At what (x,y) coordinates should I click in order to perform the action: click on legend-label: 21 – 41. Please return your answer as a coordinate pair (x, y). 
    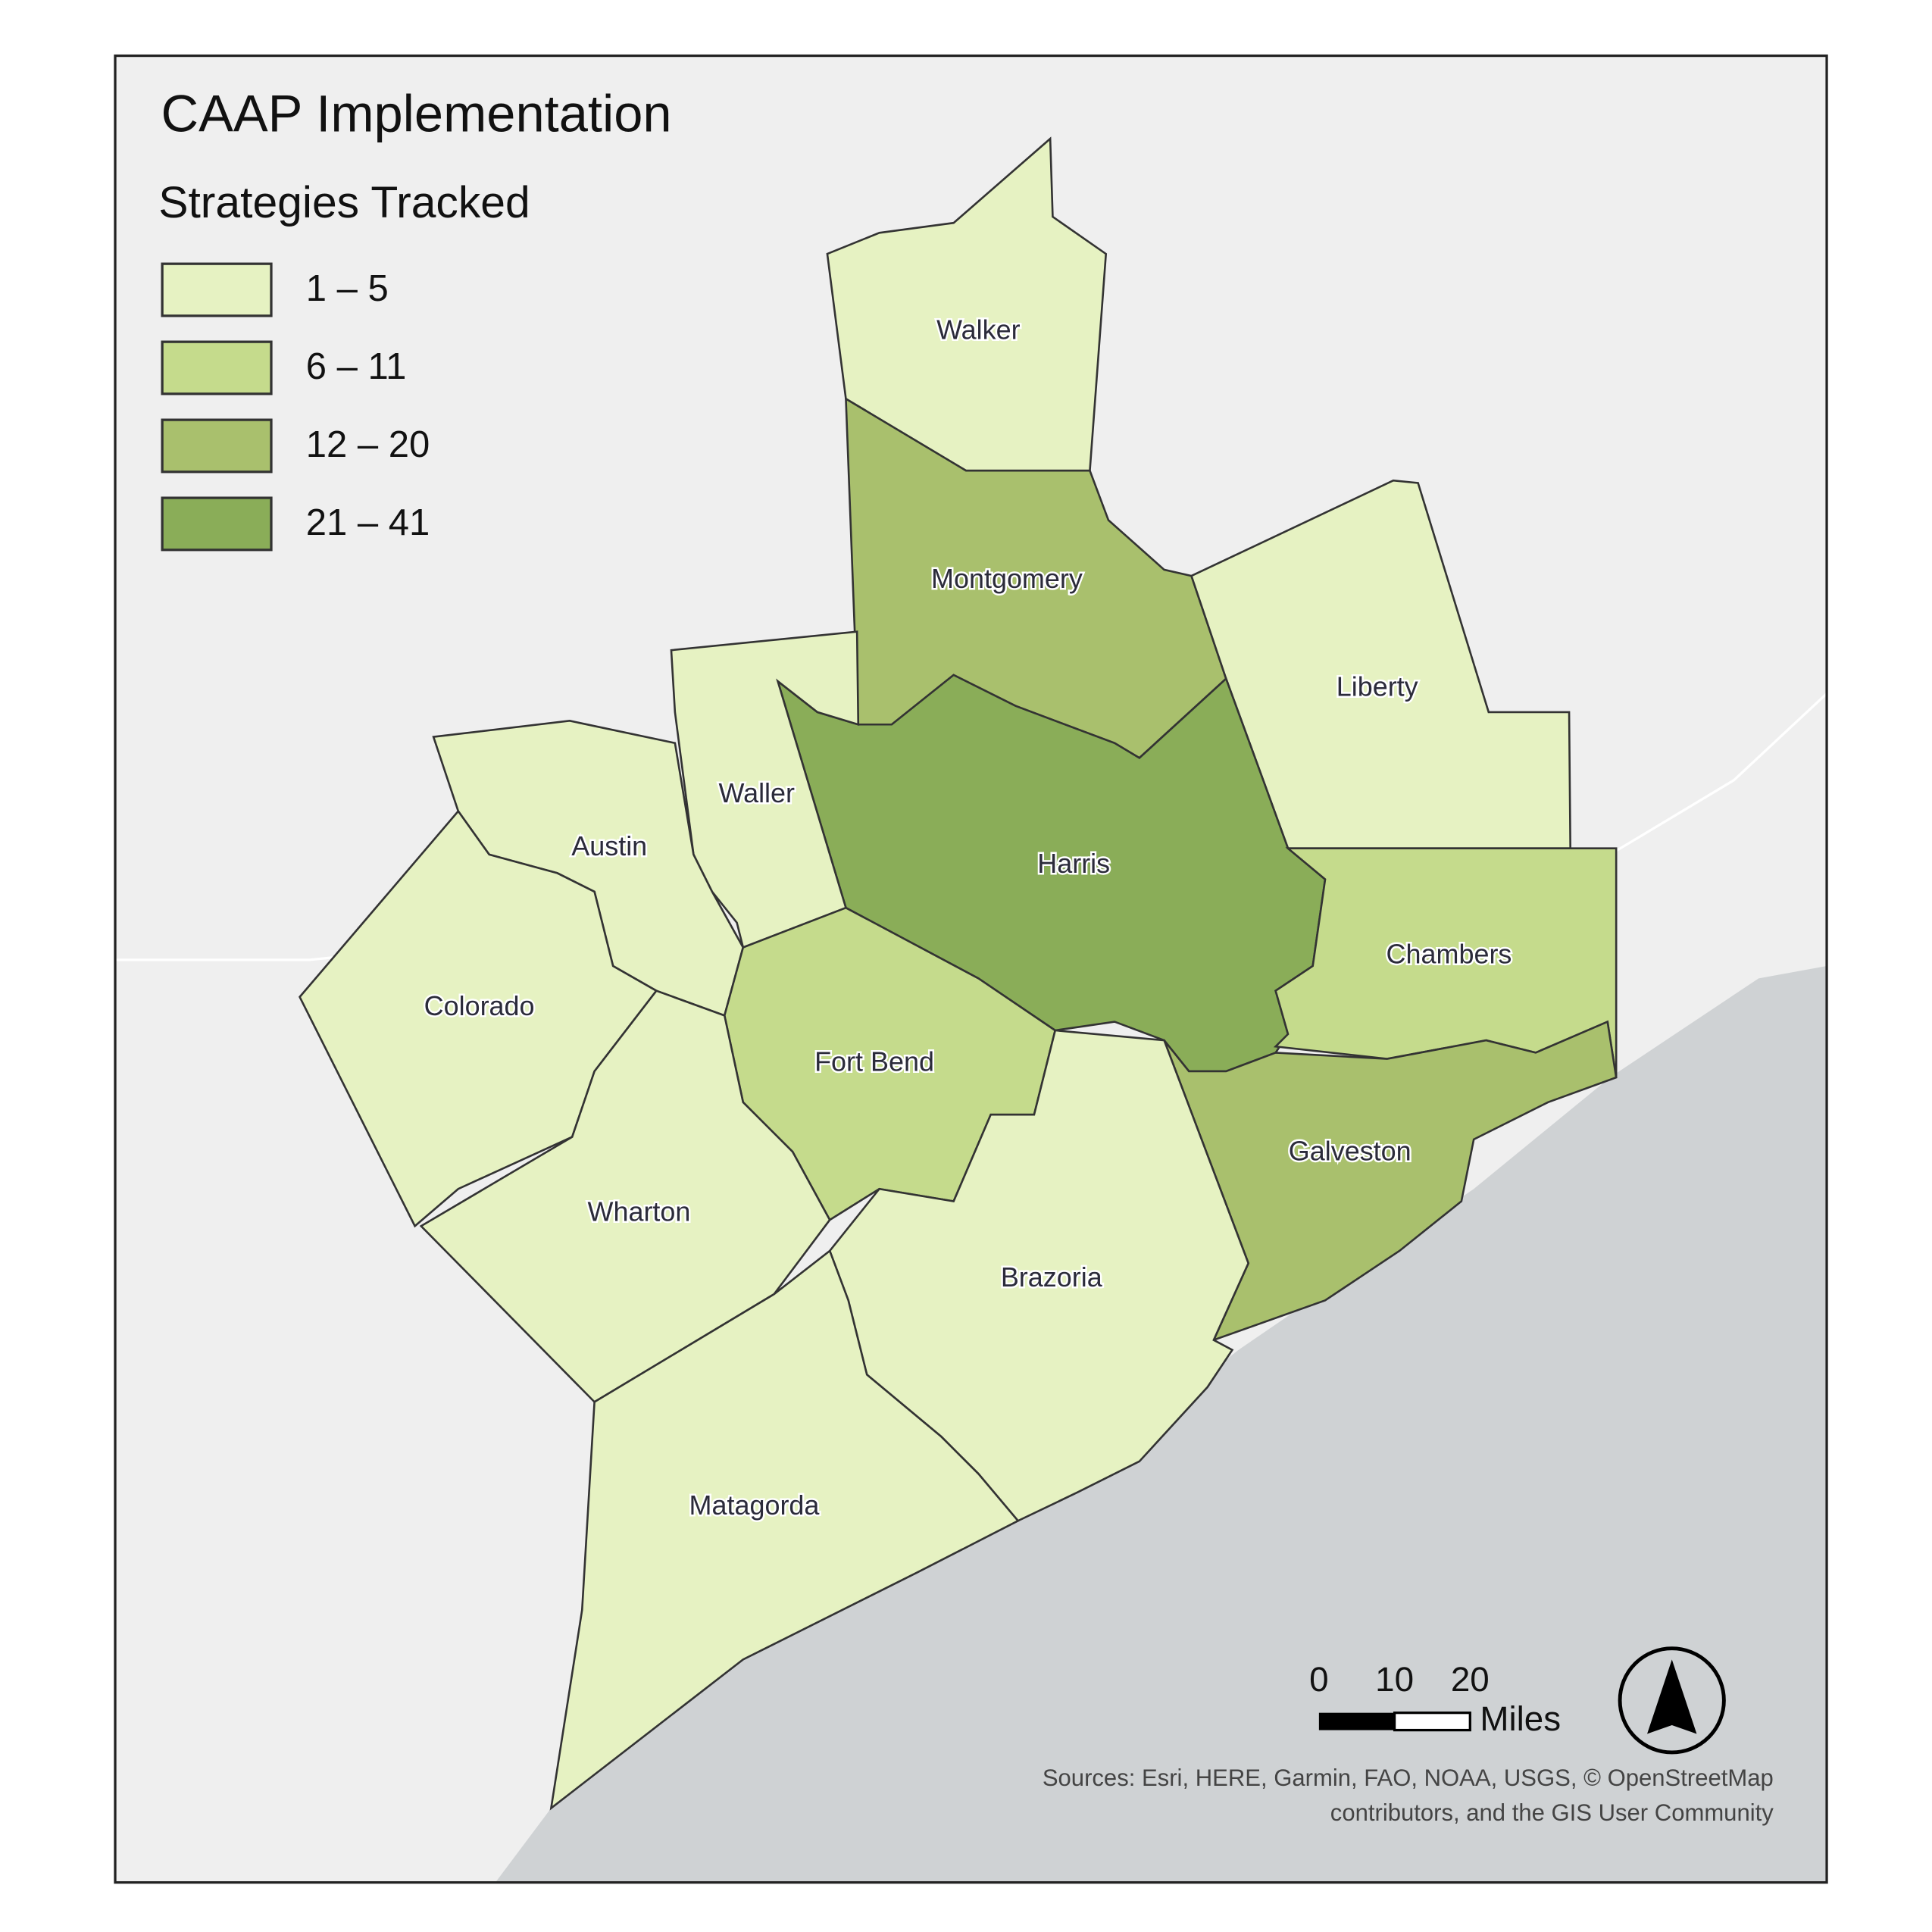
    Looking at the image, I should click on (368, 522).